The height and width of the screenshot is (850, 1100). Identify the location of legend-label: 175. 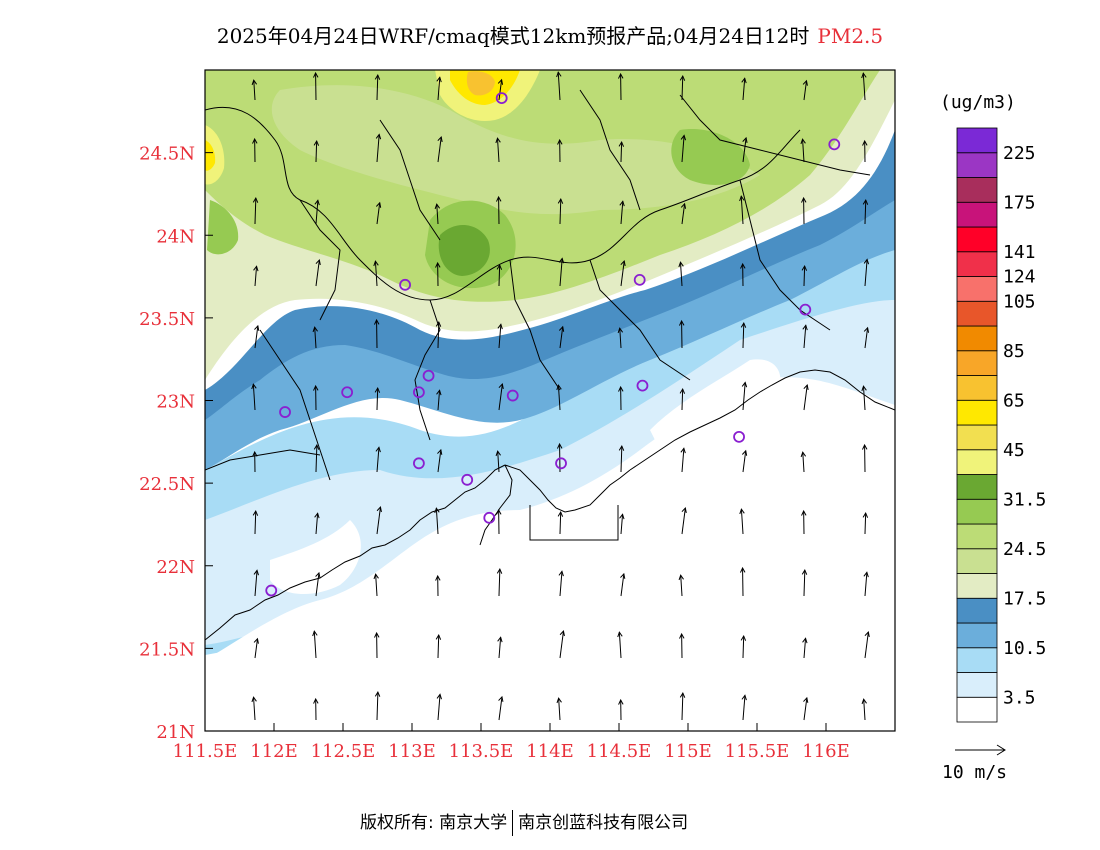
(1019, 202).